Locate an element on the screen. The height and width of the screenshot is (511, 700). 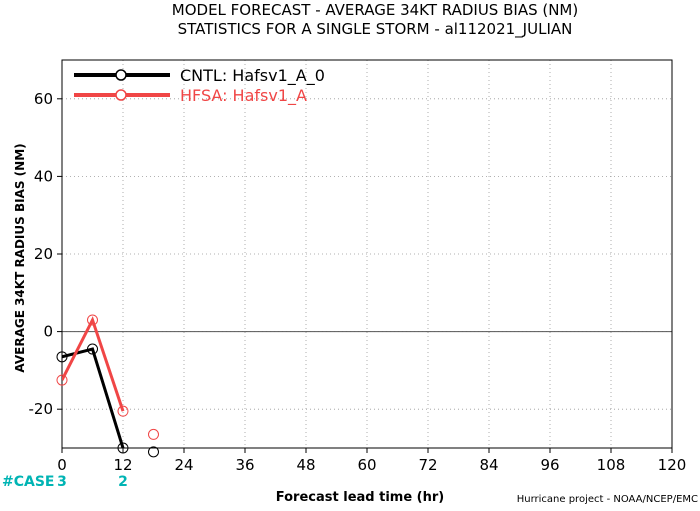
y-tick-label: 20 is located at coordinates (43, 254).